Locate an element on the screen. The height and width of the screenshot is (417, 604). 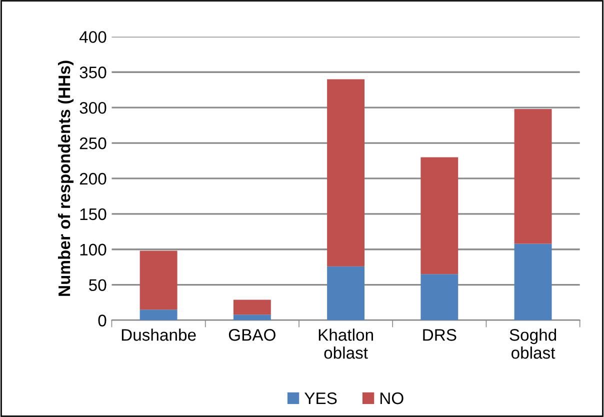
x-tick-label: Dushanbe is located at coordinates (159, 334).